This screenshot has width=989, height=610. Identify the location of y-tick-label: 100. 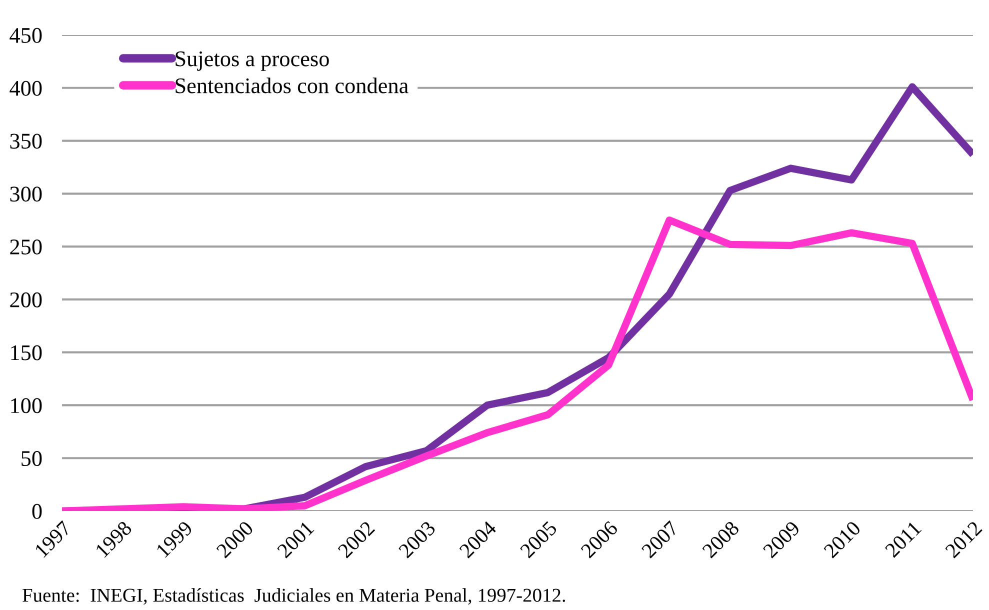
(26, 406).